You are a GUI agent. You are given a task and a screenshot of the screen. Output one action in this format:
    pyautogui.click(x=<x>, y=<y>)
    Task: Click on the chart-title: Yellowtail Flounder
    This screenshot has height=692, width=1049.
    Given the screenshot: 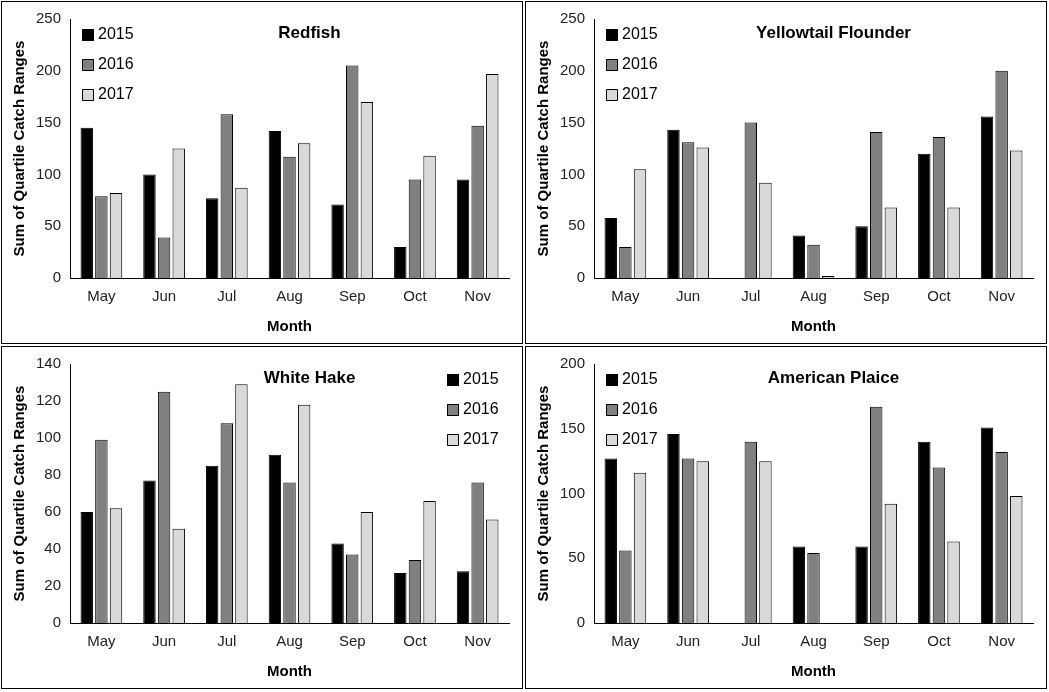 What is the action you would take?
    pyautogui.click(x=834, y=32)
    